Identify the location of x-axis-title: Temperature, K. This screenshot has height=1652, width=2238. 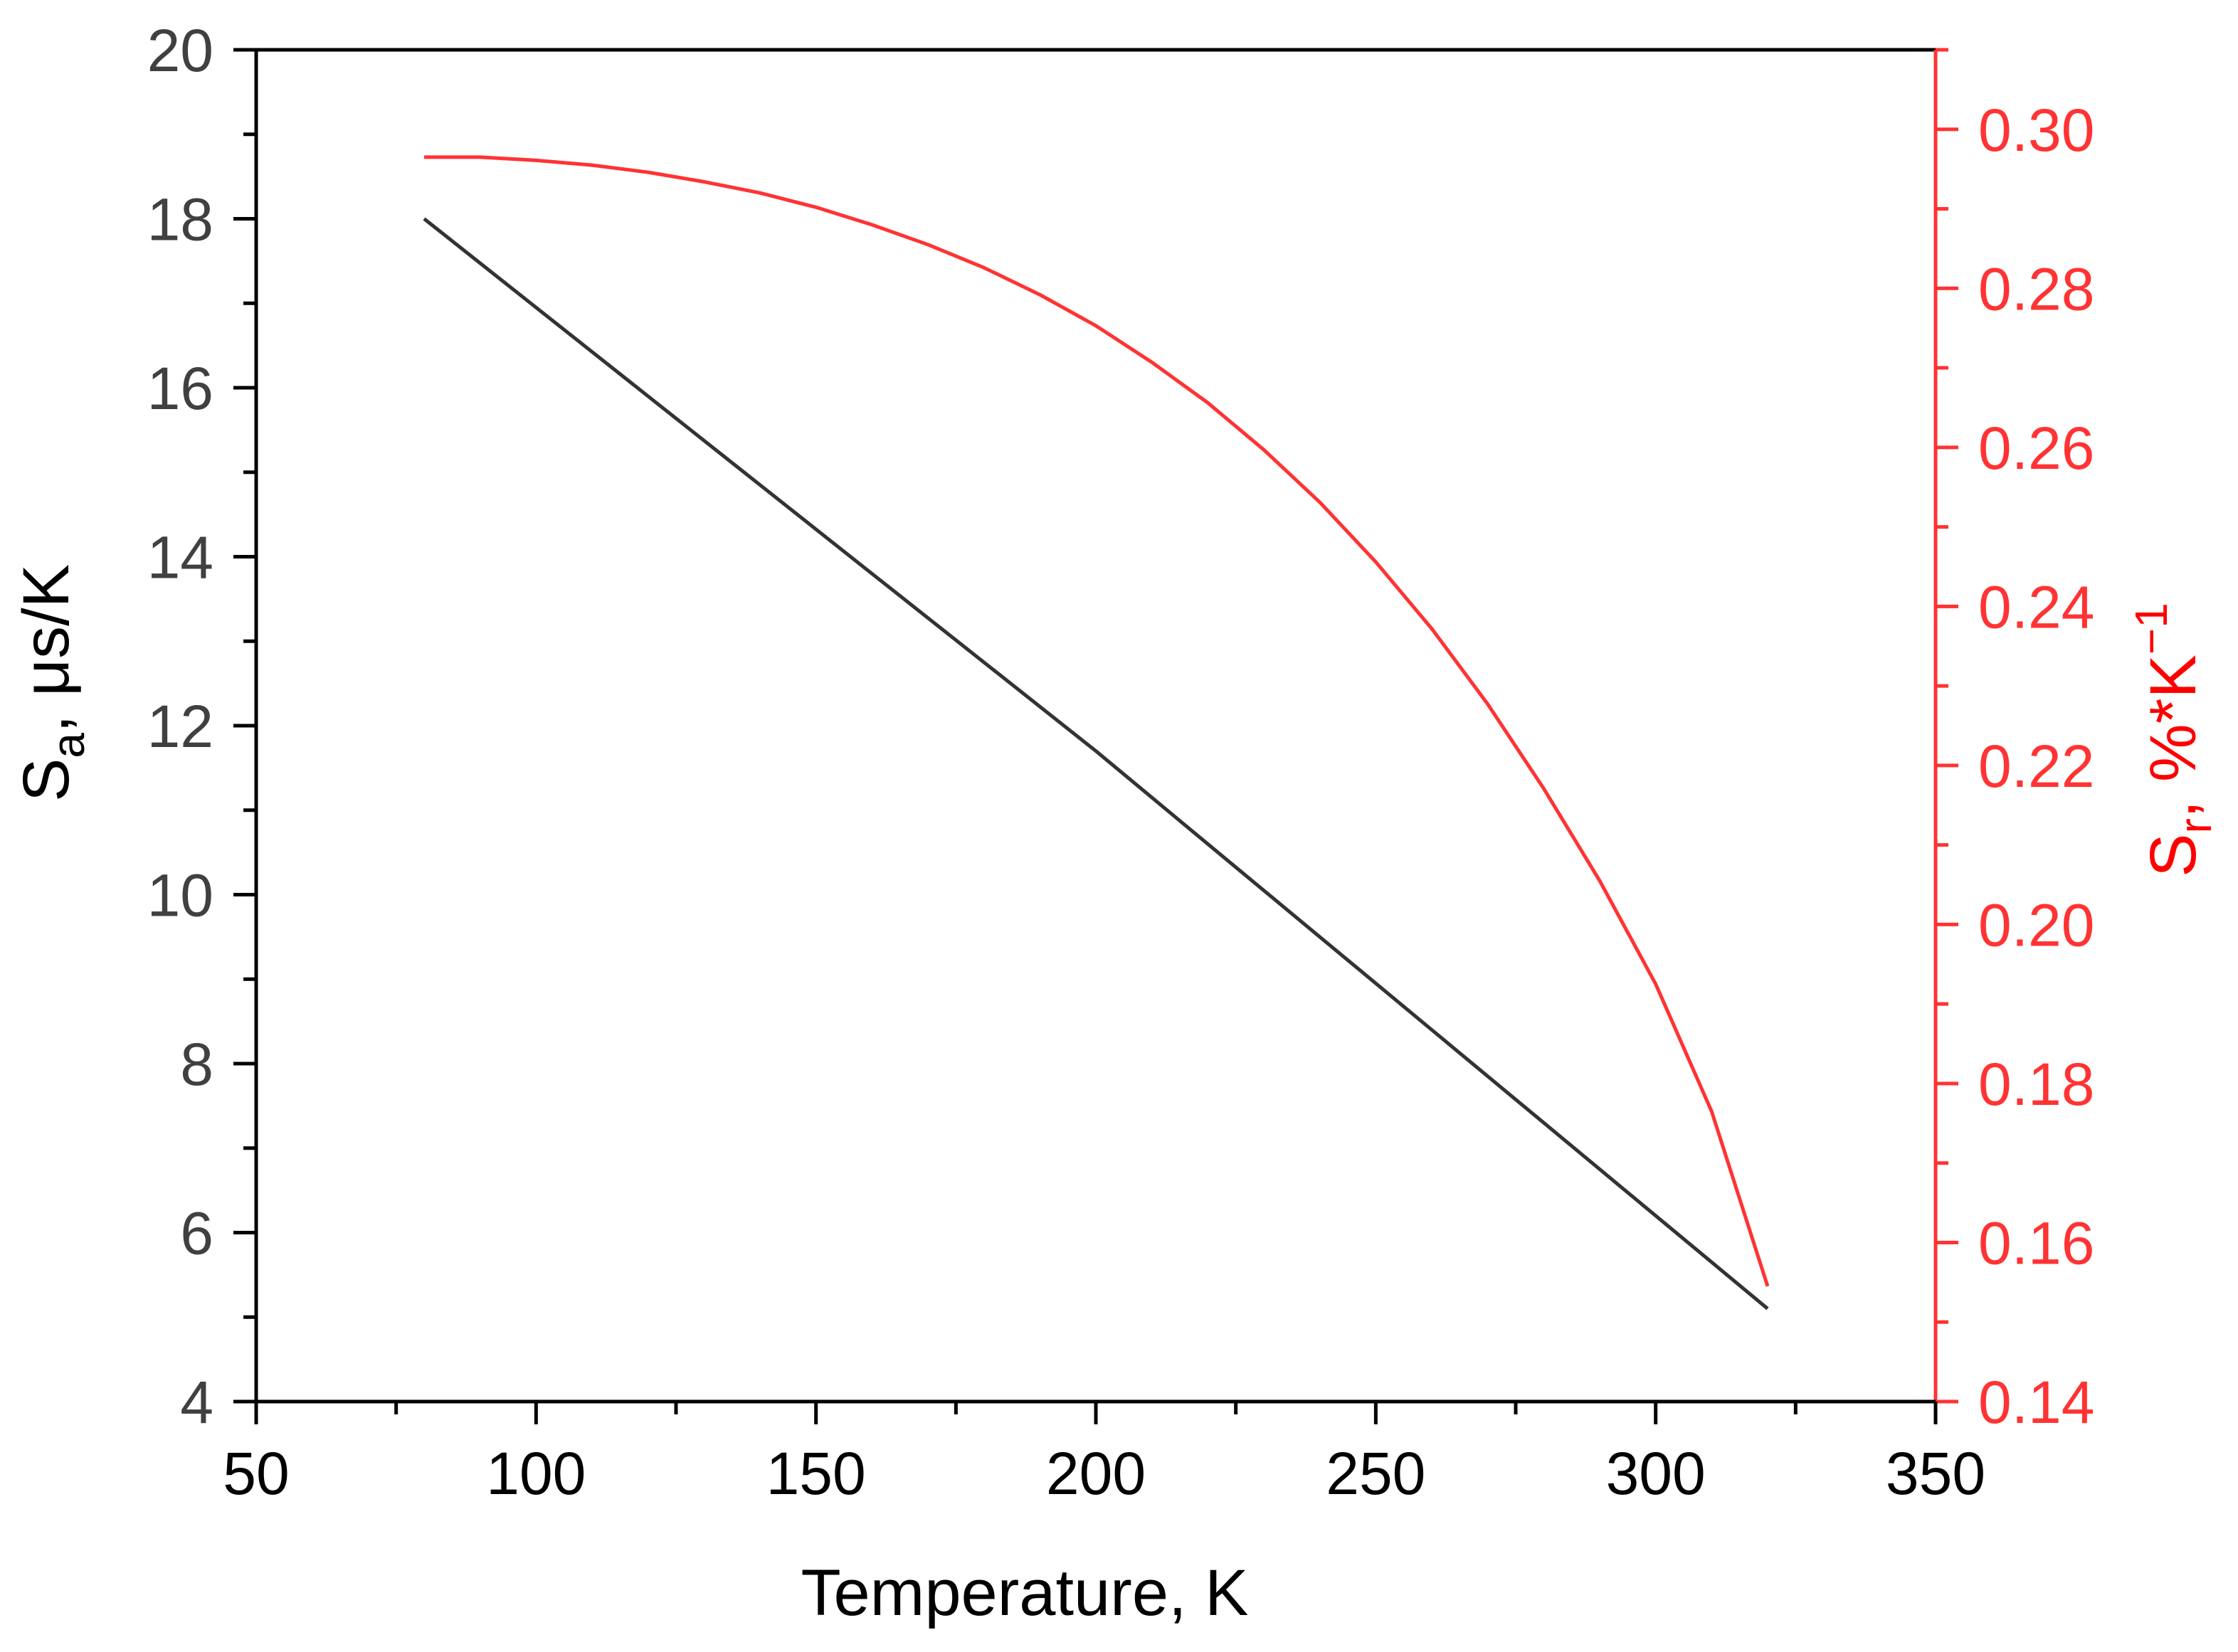
(1025, 1593).